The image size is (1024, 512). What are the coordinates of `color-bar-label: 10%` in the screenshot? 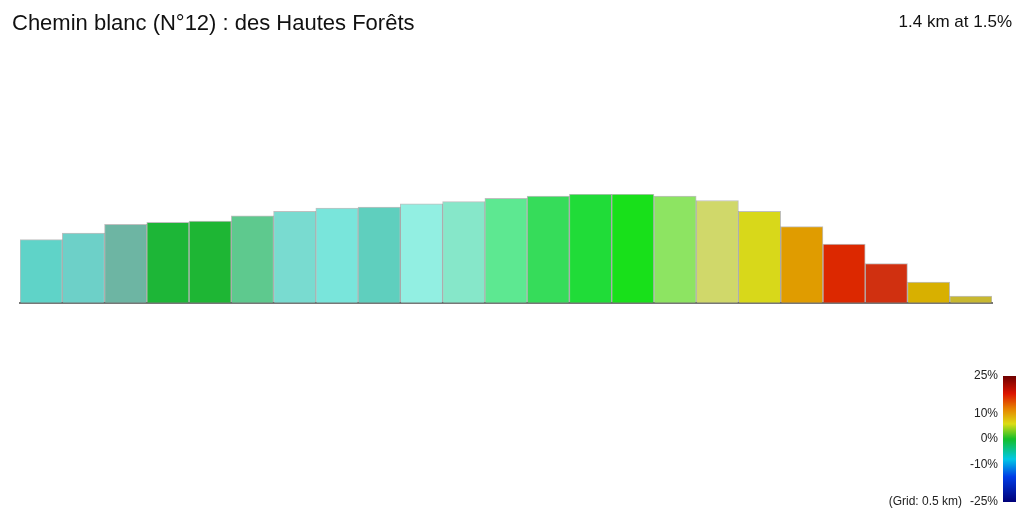 It's located at (986, 413).